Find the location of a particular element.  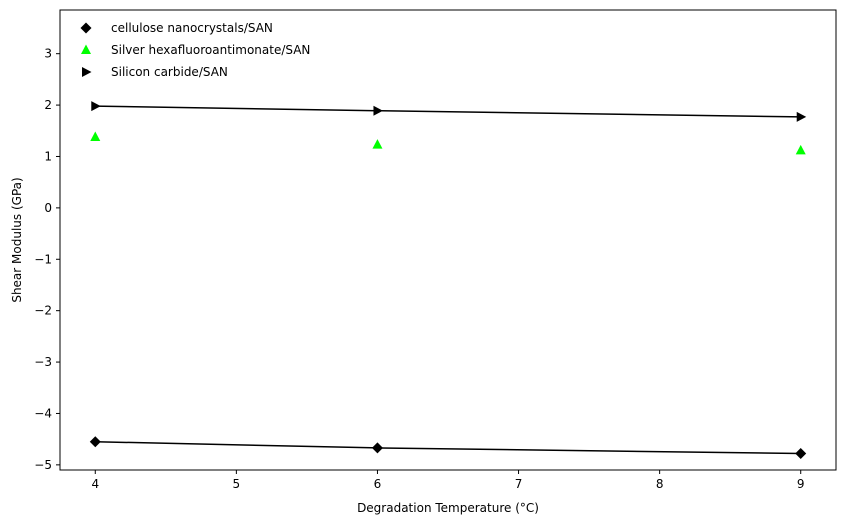

legend-item: cellulose nanocrystals/SAN is located at coordinates (176, 28).